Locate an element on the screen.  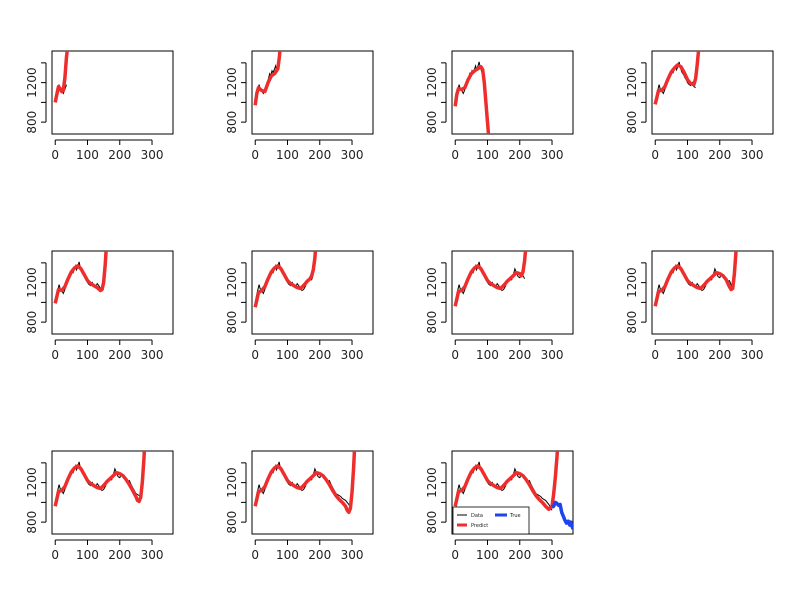
legend: Data Predict True is located at coordinates (491, 520).